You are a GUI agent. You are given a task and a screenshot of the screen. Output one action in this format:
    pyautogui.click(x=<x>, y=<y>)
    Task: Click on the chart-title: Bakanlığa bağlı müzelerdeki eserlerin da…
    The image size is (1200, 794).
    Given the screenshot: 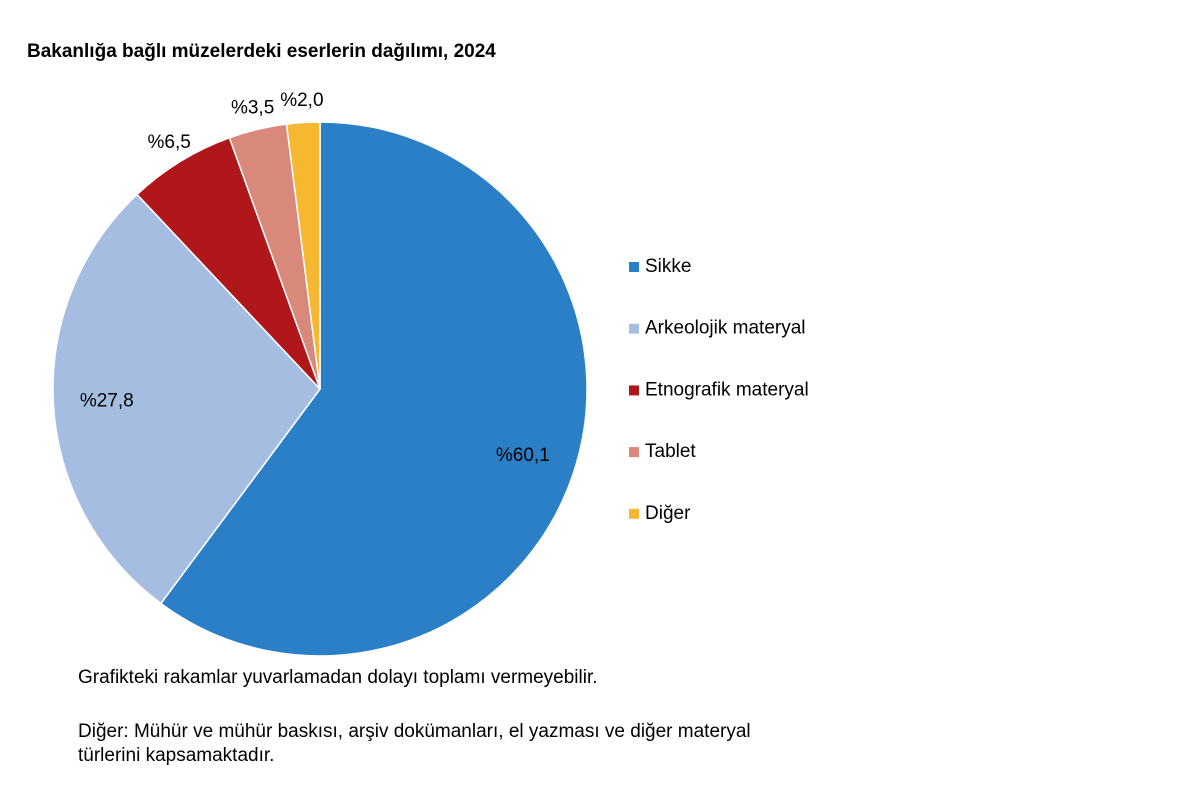 What is the action you would take?
    pyautogui.click(x=261, y=51)
    